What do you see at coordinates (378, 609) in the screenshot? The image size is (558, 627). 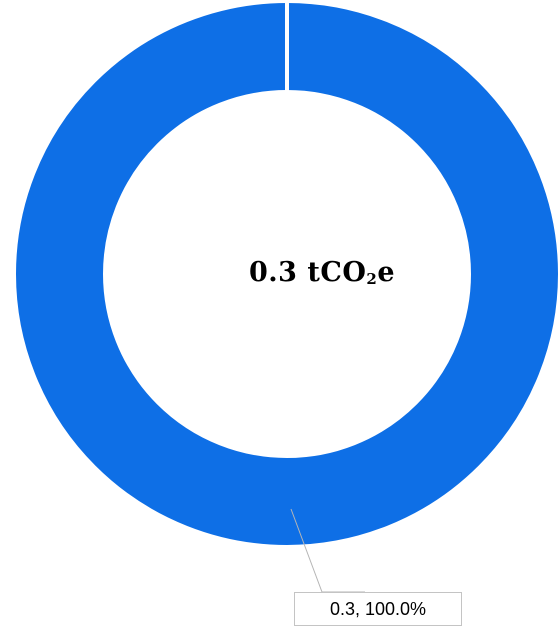 I see `slice-data-label: 0.3, 100.0%` at bounding box center [378, 609].